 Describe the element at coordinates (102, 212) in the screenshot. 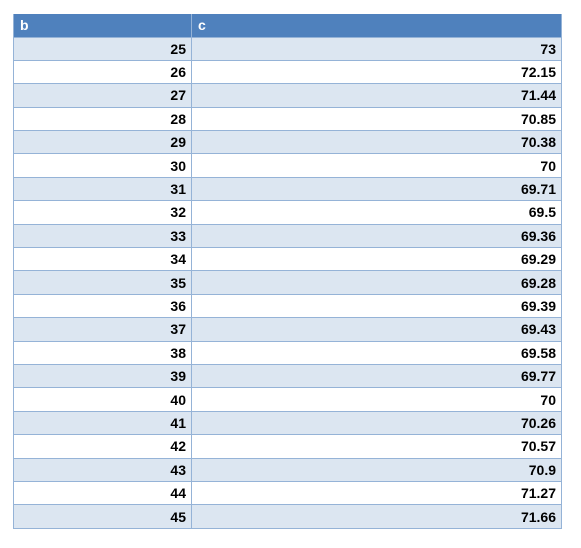

I see `cell-b: 32` at that location.